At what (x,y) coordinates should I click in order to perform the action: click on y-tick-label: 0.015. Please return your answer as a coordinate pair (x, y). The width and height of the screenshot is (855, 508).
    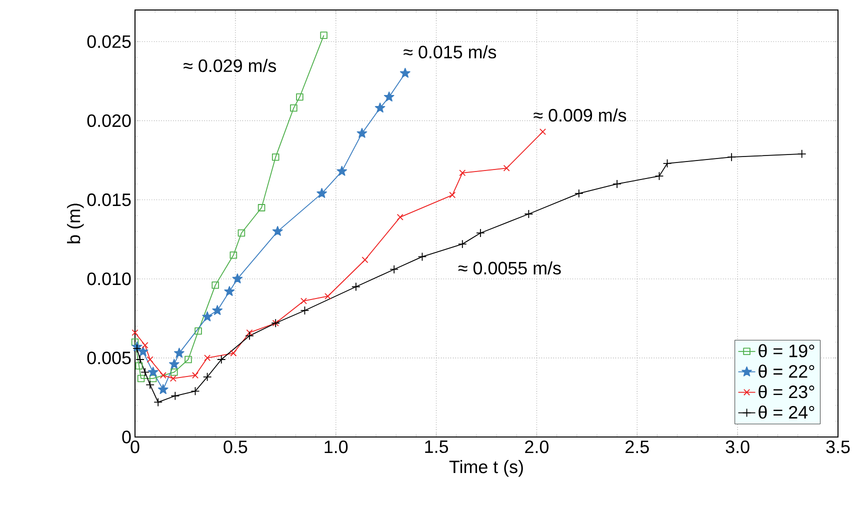
    Looking at the image, I should click on (109, 199).